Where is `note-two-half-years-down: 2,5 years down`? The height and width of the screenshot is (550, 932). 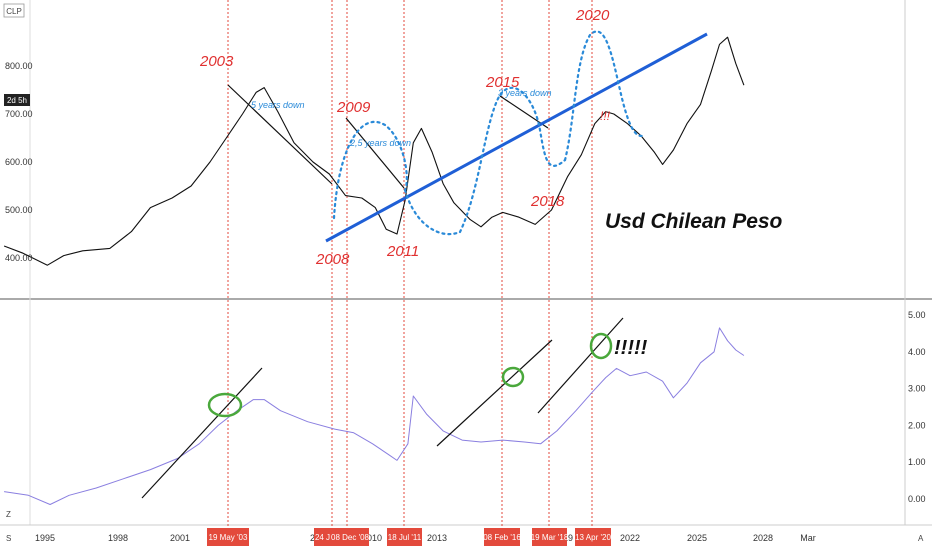 note-two-half-years-down: 2,5 years down is located at coordinates (380, 143).